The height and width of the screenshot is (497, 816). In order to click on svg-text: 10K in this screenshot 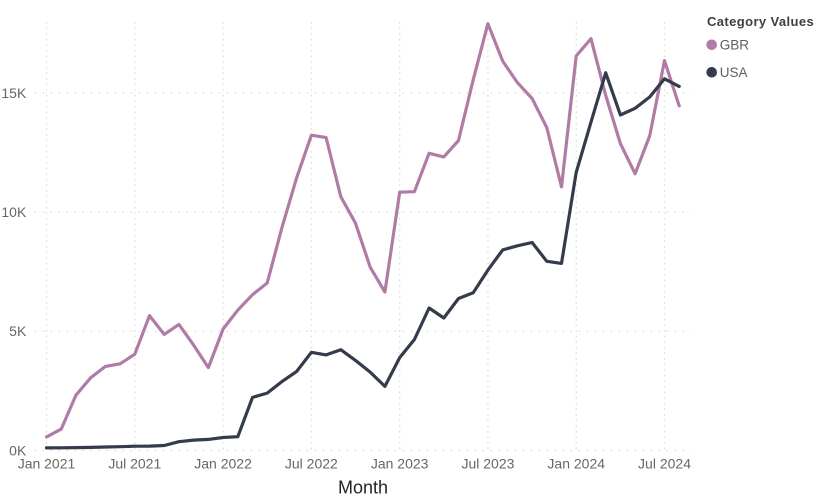, I will do `click(14, 212)`.